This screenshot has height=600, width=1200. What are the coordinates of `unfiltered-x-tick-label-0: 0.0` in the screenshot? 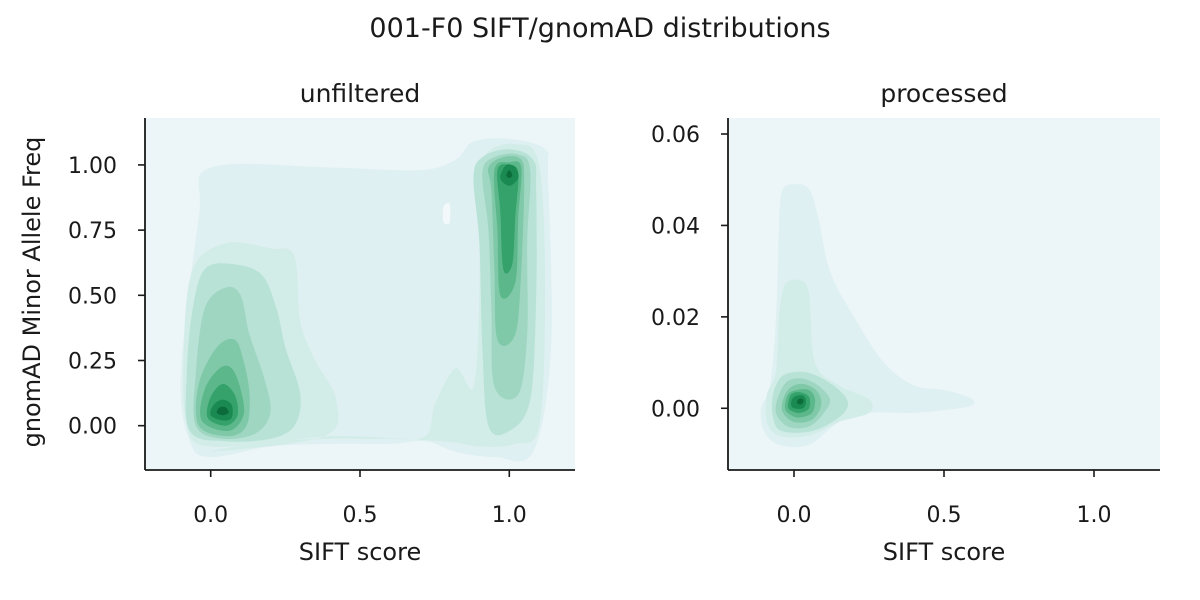 It's located at (210, 515).